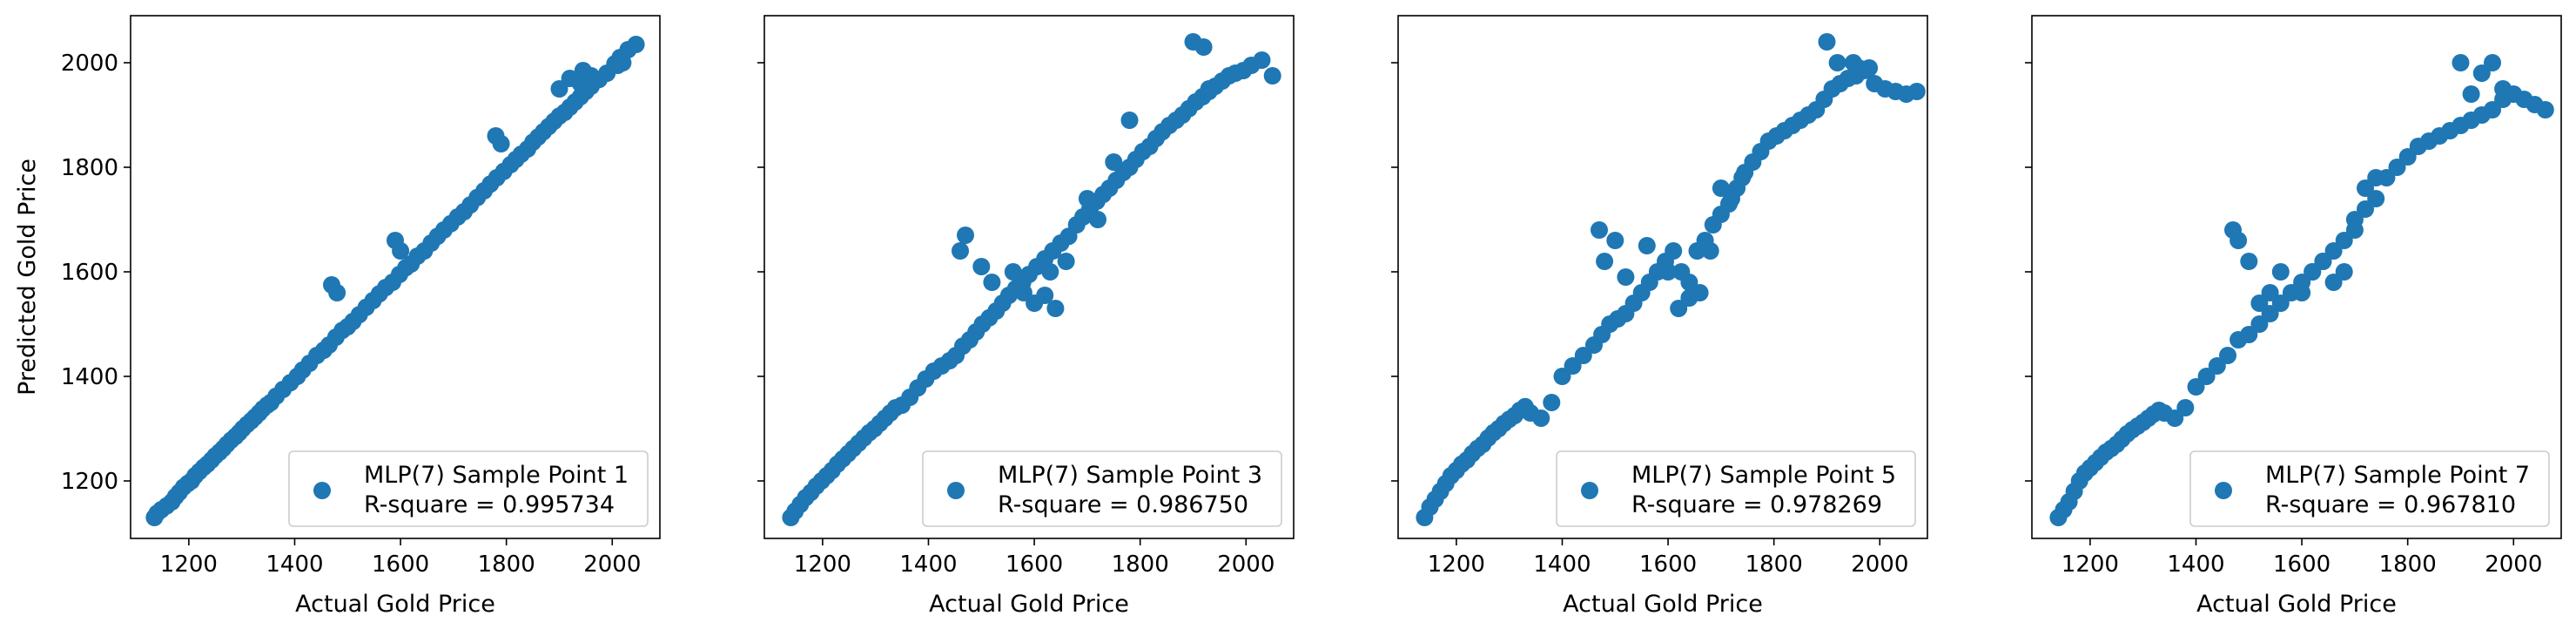 Image resolution: width=2576 pixels, height=636 pixels. I want to click on y-tick-label: 1600, so click(89, 273).